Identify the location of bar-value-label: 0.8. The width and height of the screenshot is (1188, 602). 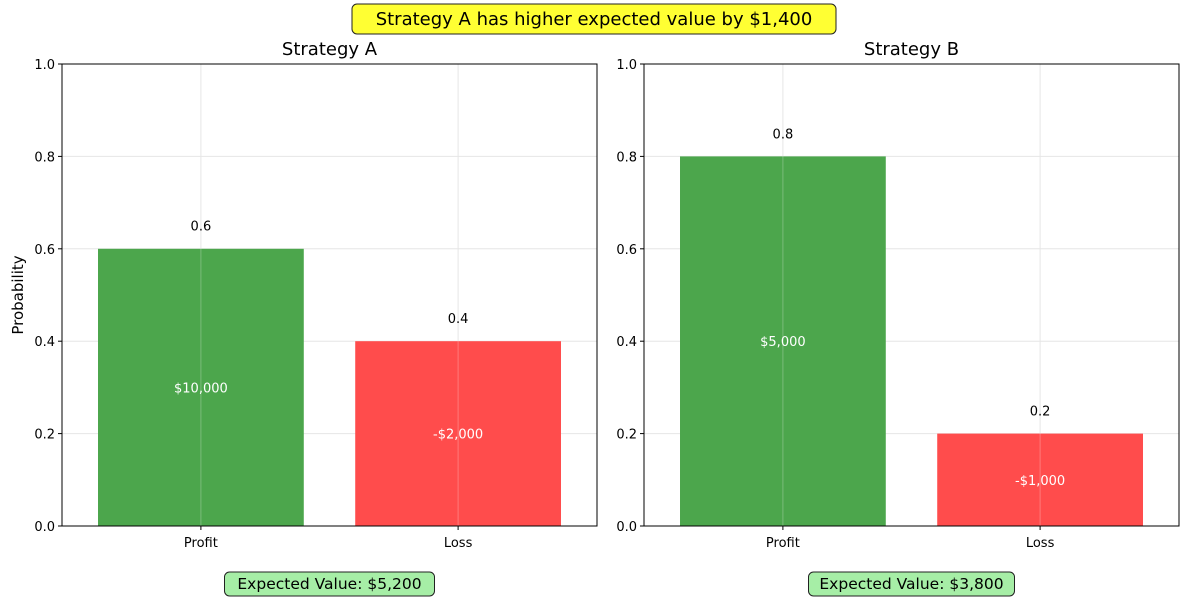
(783, 134).